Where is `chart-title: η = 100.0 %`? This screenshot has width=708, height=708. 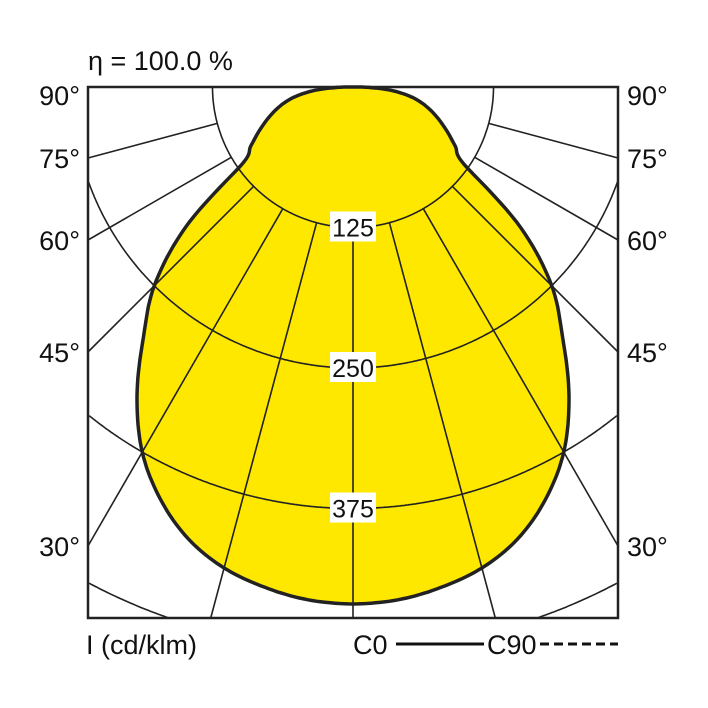
chart-title: η = 100.0 % is located at coordinates (160, 61).